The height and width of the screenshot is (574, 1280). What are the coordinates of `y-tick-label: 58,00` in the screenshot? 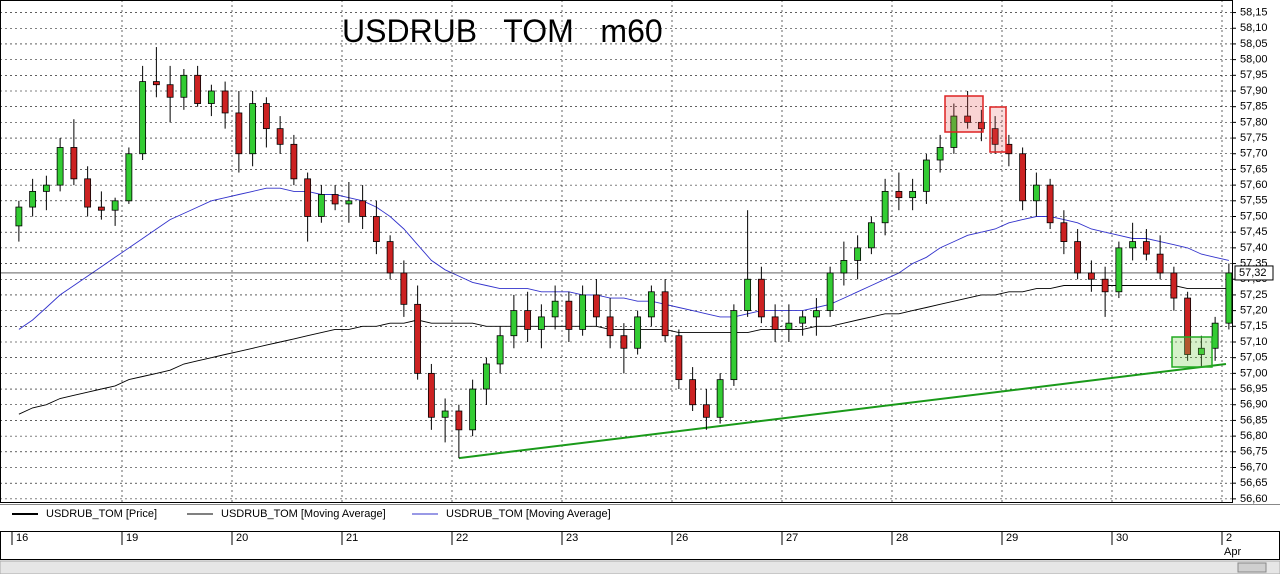 It's located at (1254, 60).